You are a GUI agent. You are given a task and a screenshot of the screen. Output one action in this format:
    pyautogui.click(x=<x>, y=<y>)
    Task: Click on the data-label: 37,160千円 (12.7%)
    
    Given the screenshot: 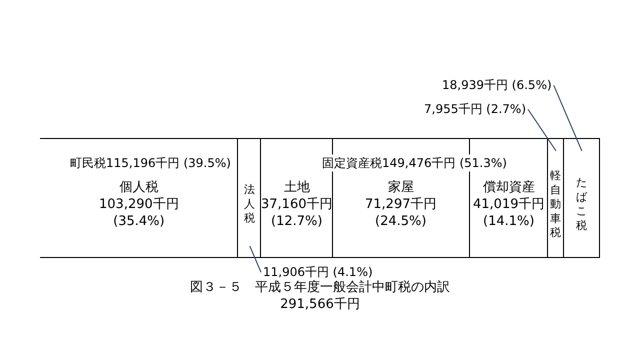 What is the action you would take?
    pyautogui.click(x=296, y=212)
    